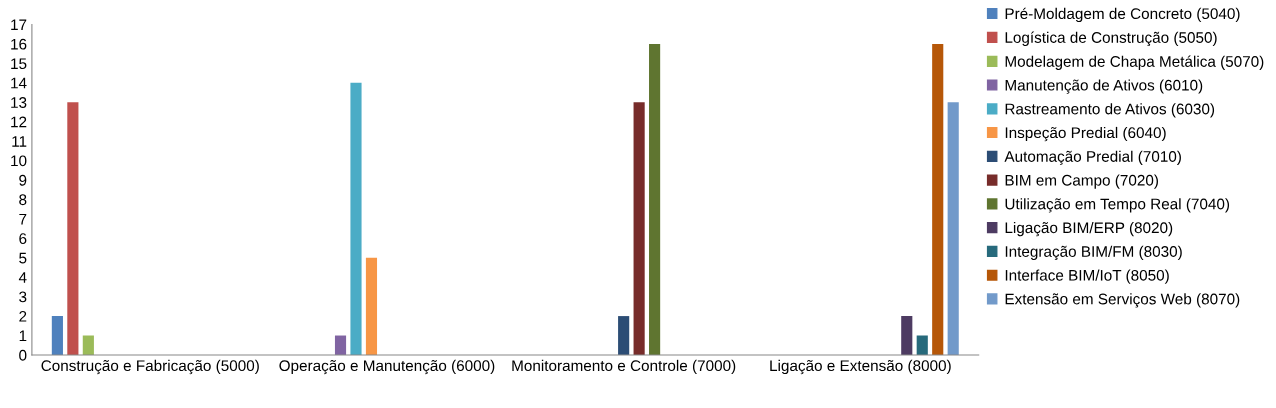 Image resolution: width=1276 pixels, height=408 pixels. I want to click on y-tick-label: 17, so click(19, 25).